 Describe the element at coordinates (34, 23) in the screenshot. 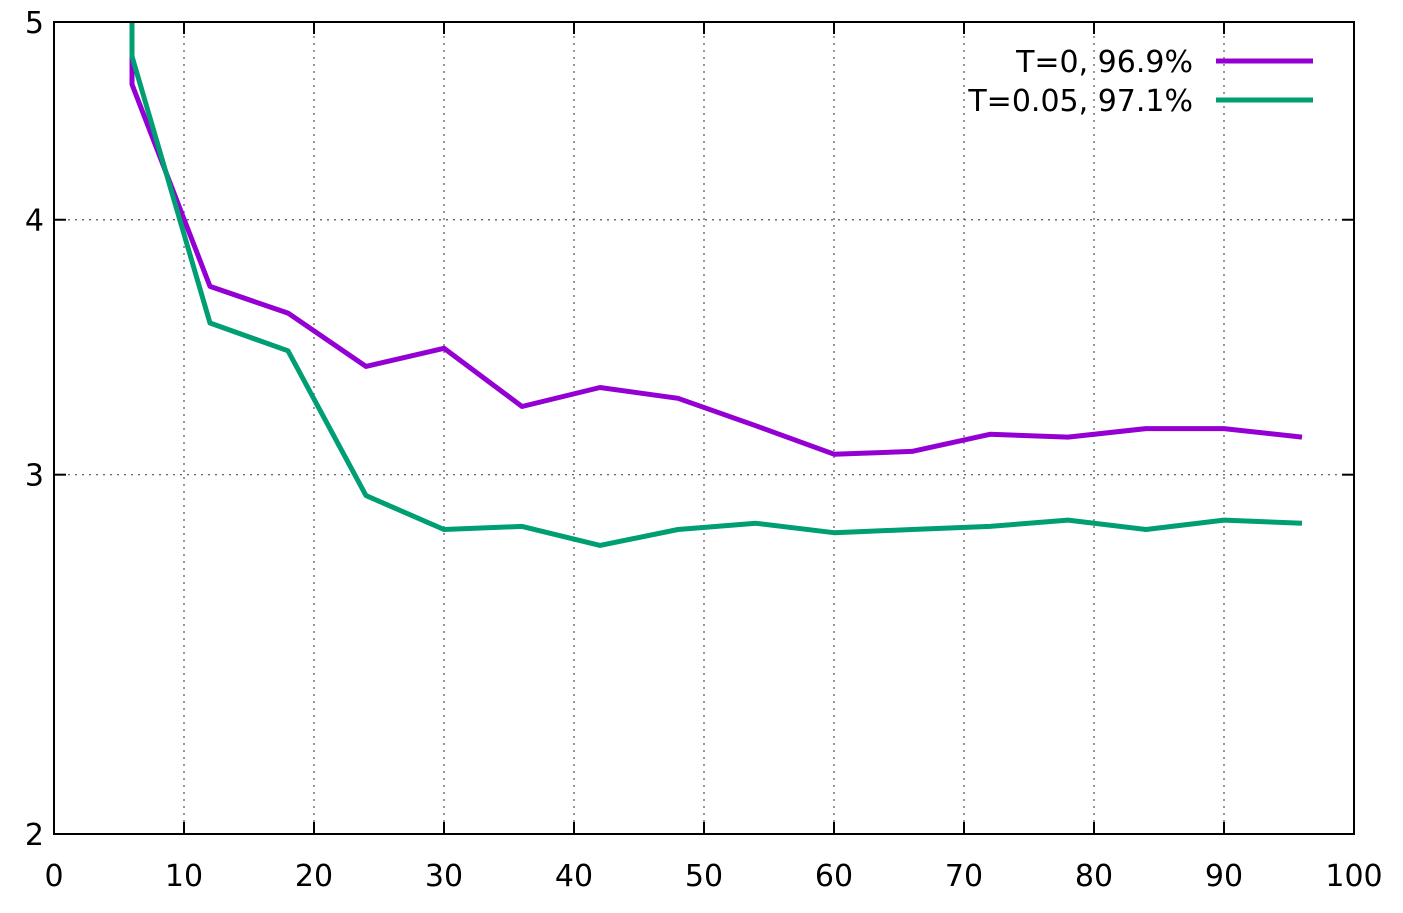

I see `y-tick-label: 5` at that location.